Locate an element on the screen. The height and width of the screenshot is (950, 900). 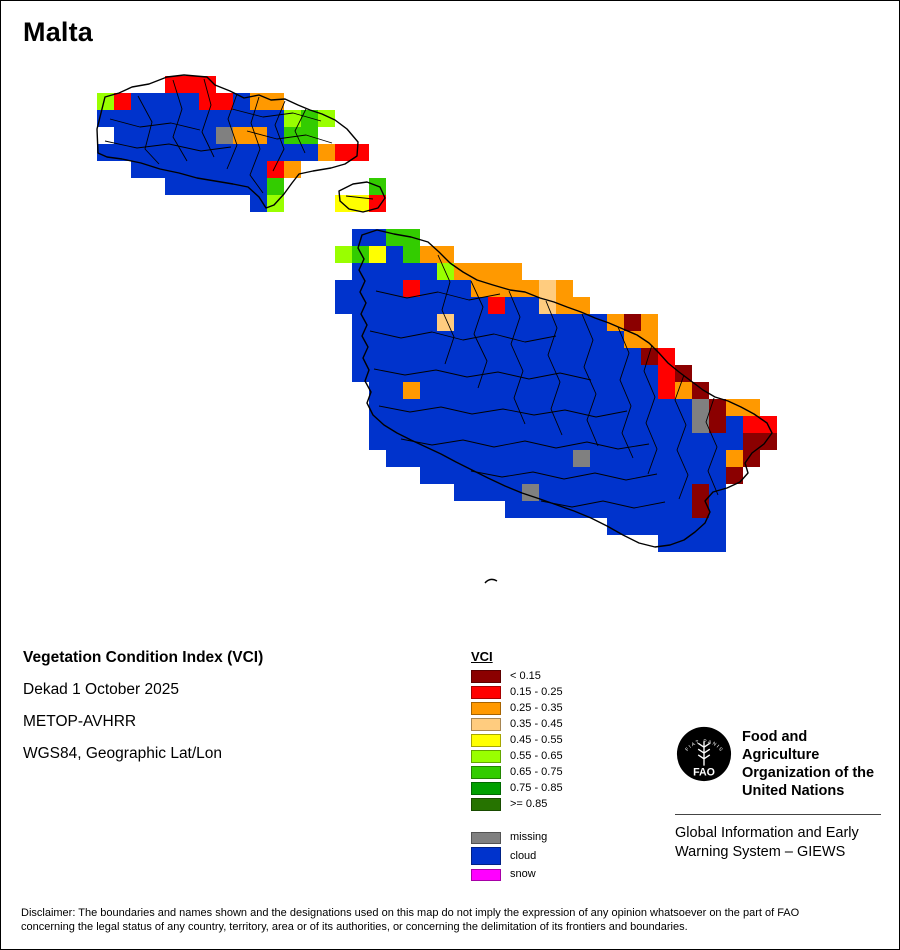
legend-title: VCI is located at coordinates (482, 656).